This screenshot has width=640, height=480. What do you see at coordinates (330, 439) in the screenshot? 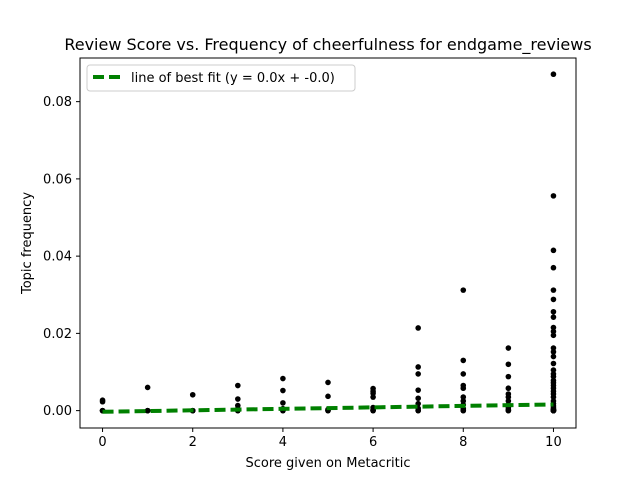
I see `x-axis: 0 2 4 6 8 10` at bounding box center [330, 439].